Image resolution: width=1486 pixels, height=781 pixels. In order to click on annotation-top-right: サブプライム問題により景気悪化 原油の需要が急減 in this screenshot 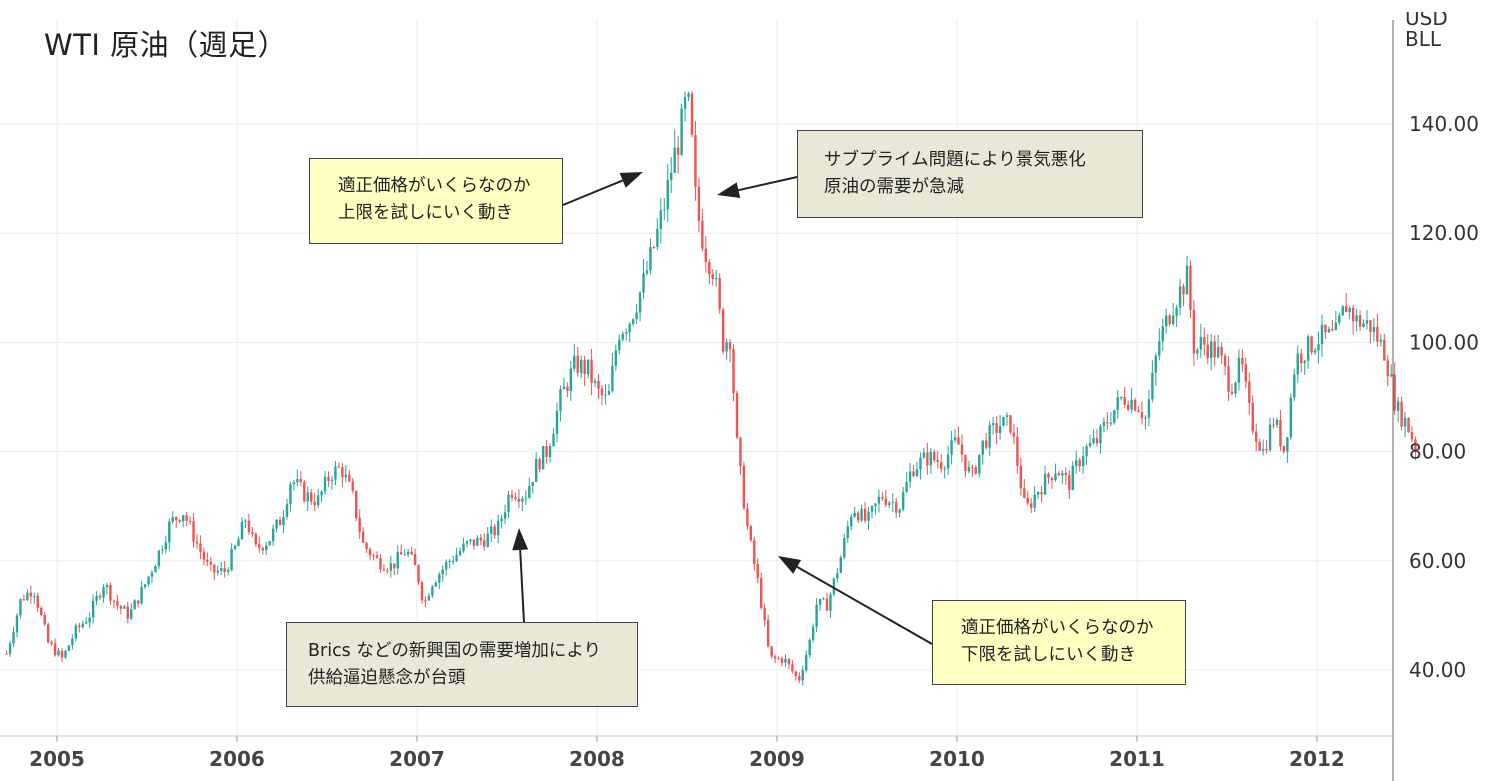, I will do `click(970, 174)`.